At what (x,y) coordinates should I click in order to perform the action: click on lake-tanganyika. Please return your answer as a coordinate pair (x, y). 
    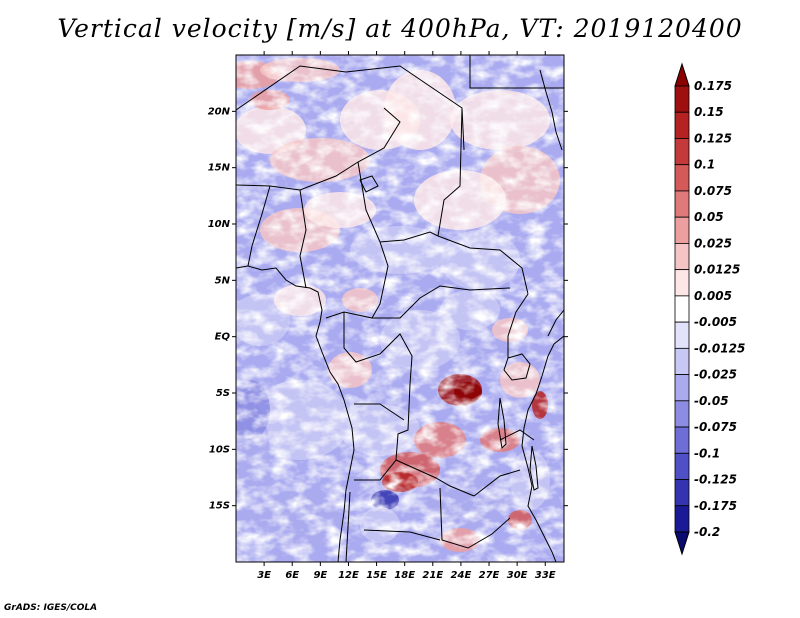
    Looking at the image, I should click on (502, 423).